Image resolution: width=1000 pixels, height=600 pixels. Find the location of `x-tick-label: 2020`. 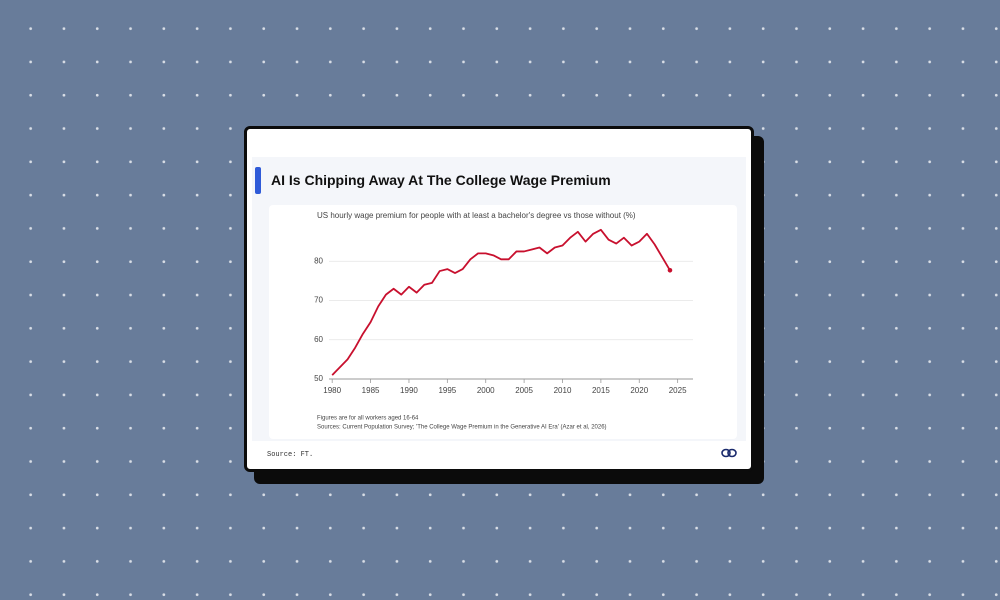

x-tick-label: 2020 is located at coordinates (639, 390).